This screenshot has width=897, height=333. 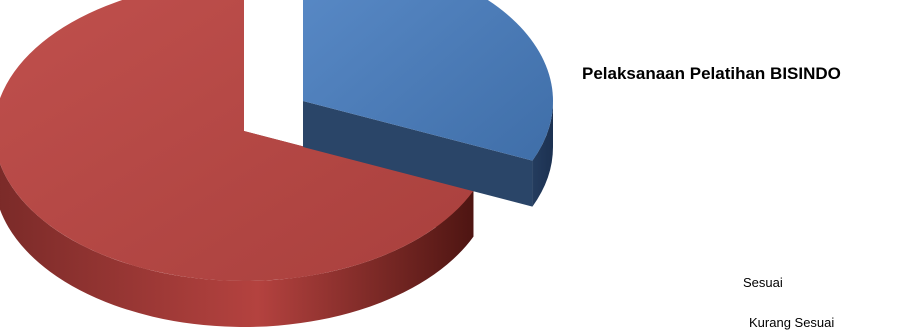 What do you see at coordinates (763, 282) in the screenshot?
I see `legend-item-sesuai: Sesuai` at bounding box center [763, 282].